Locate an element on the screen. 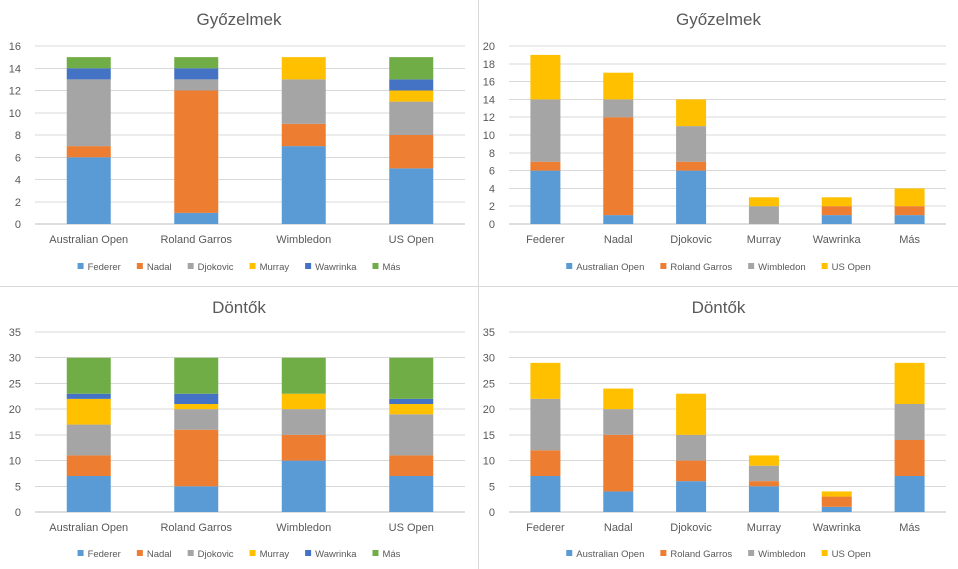 The image size is (958, 569). y-axis-tick-labels: 0 2 4 6 8 10 12 14 16 is located at coordinates (15, 136).